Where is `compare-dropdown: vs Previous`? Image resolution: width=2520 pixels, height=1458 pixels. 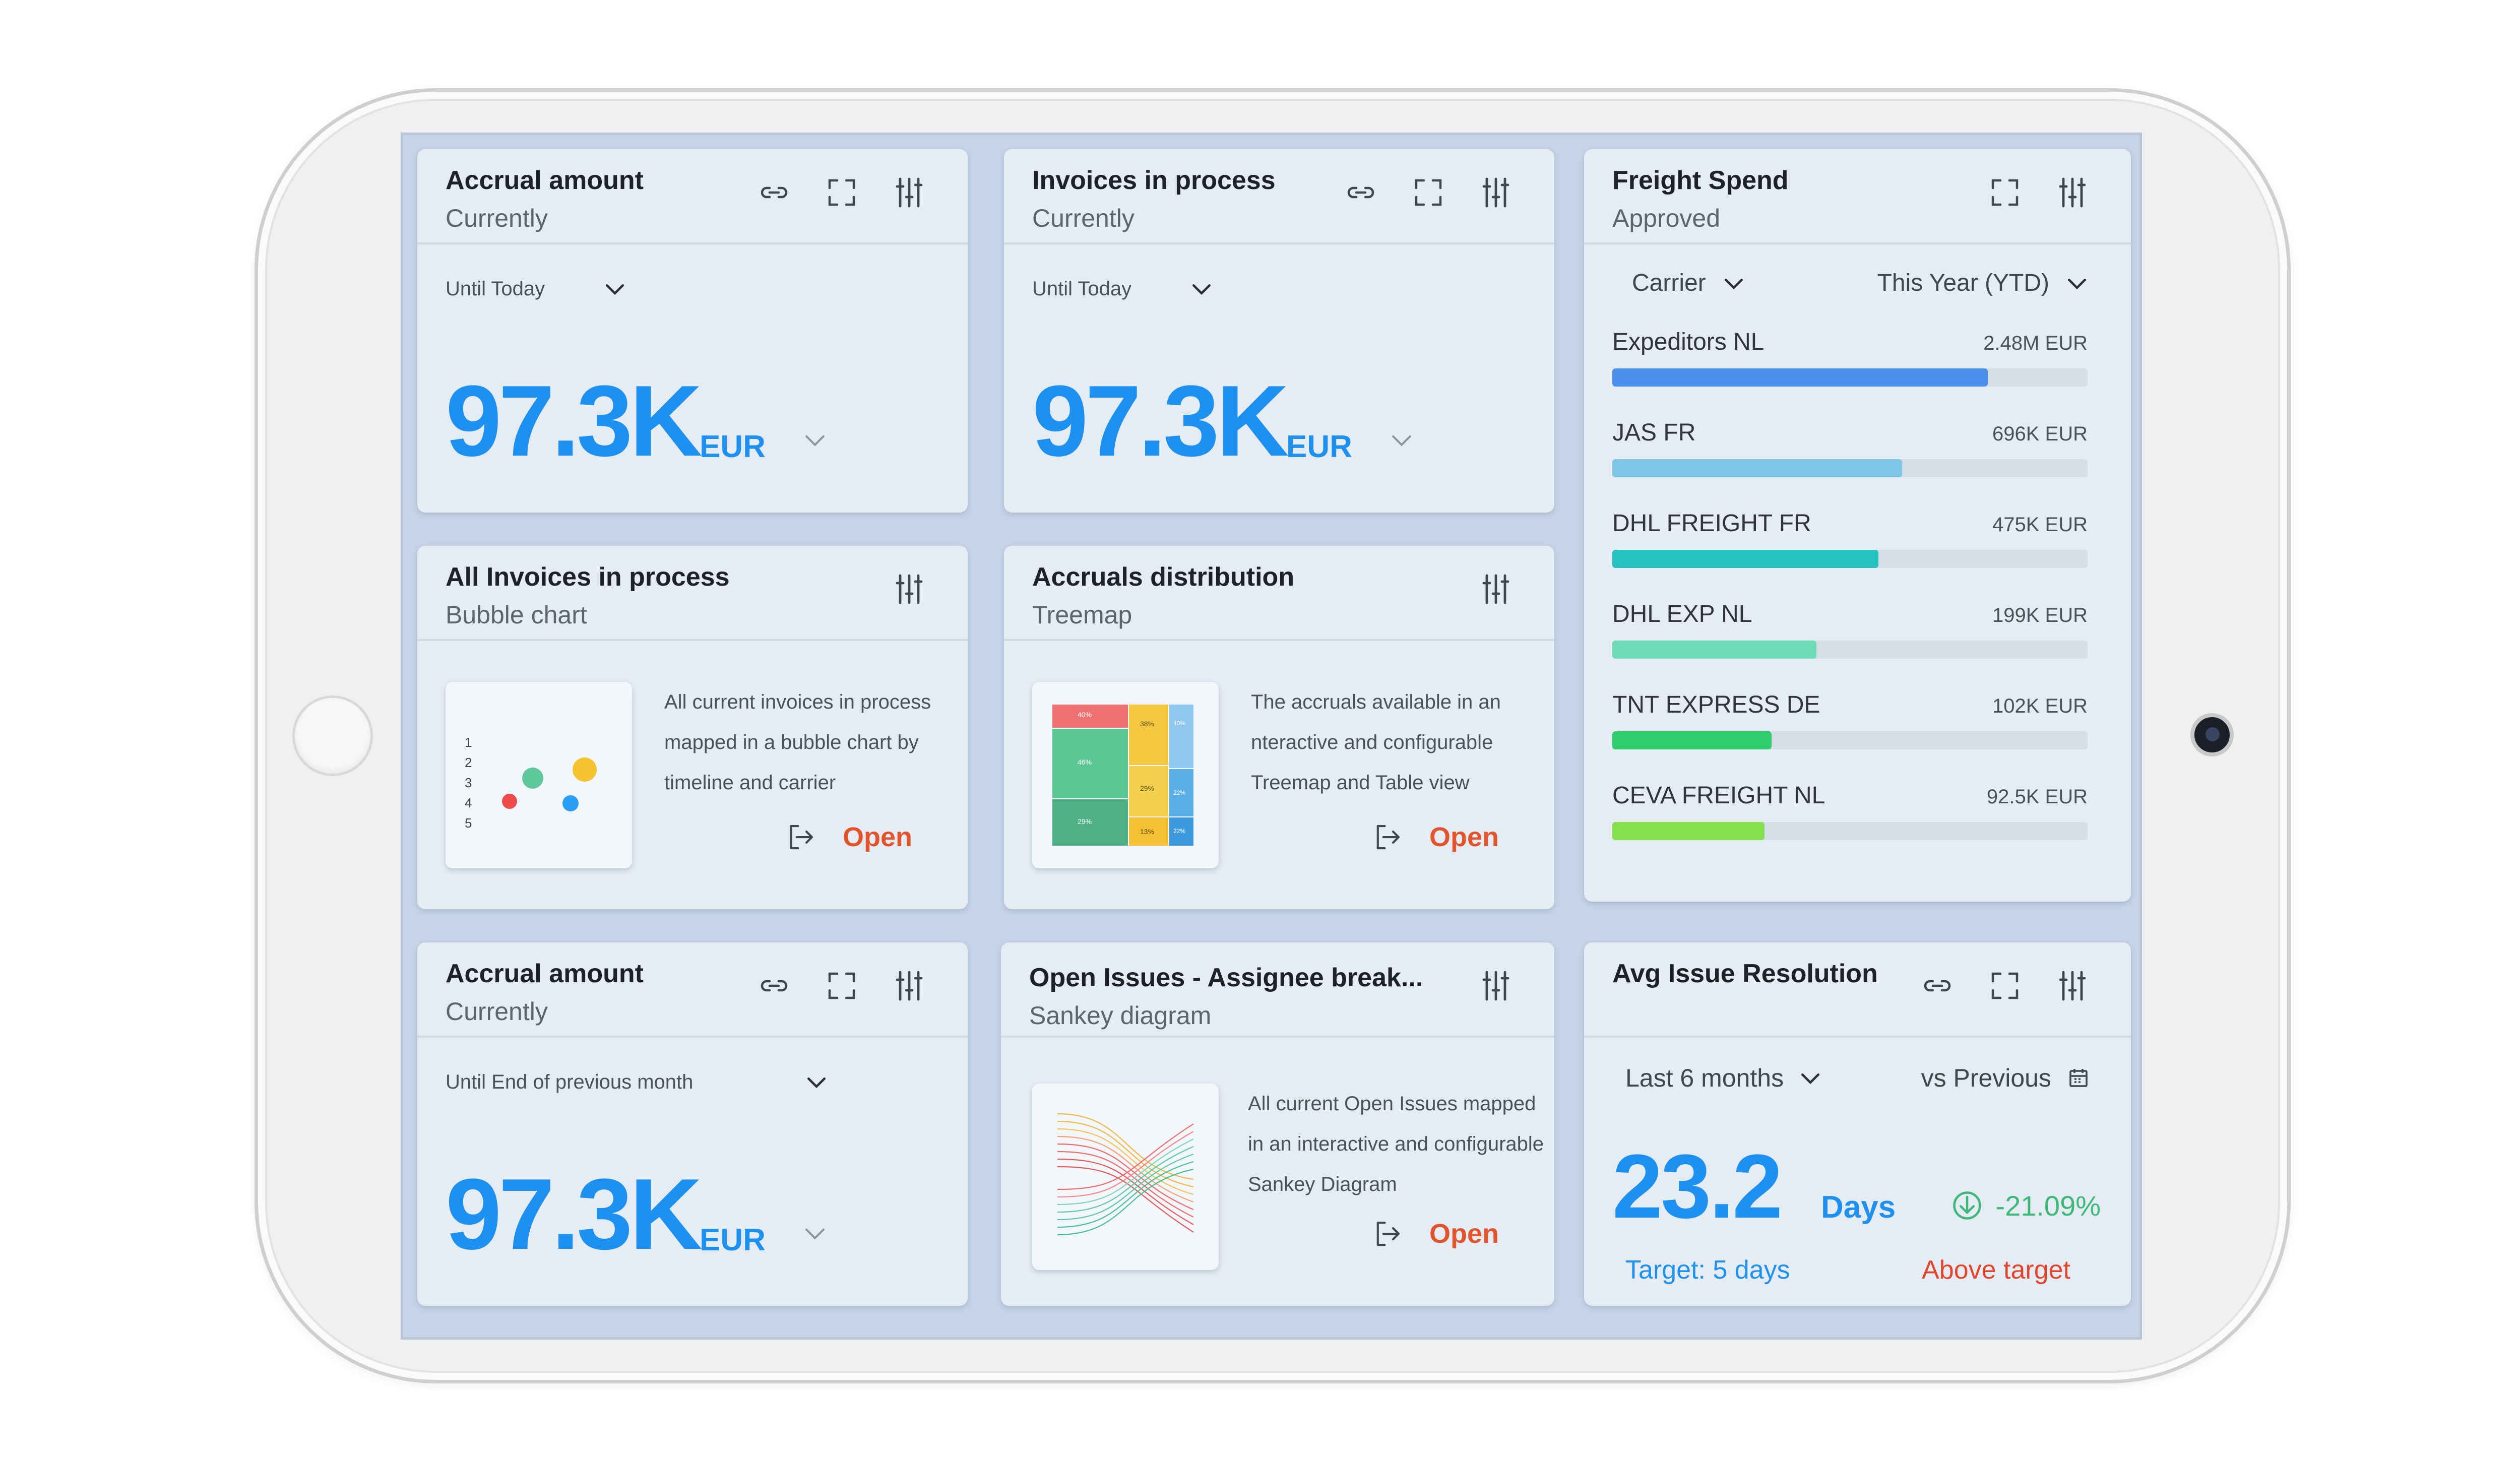
compare-dropdown: vs Previous is located at coordinates (2006, 1078).